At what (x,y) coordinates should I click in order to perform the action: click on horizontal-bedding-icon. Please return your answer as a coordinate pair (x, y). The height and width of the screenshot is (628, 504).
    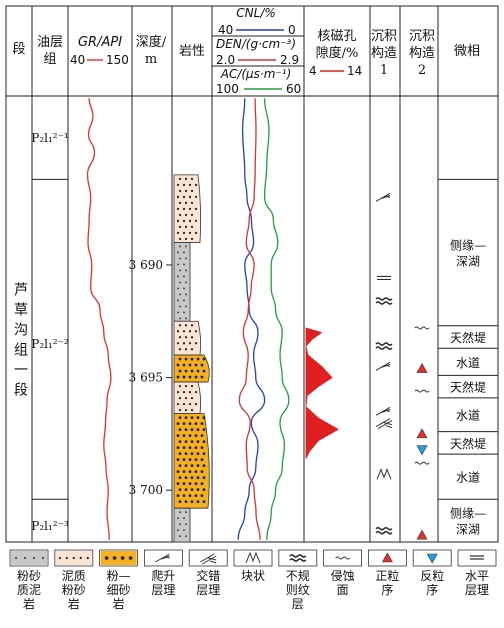
    Looking at the image, I should click on (477, 557).